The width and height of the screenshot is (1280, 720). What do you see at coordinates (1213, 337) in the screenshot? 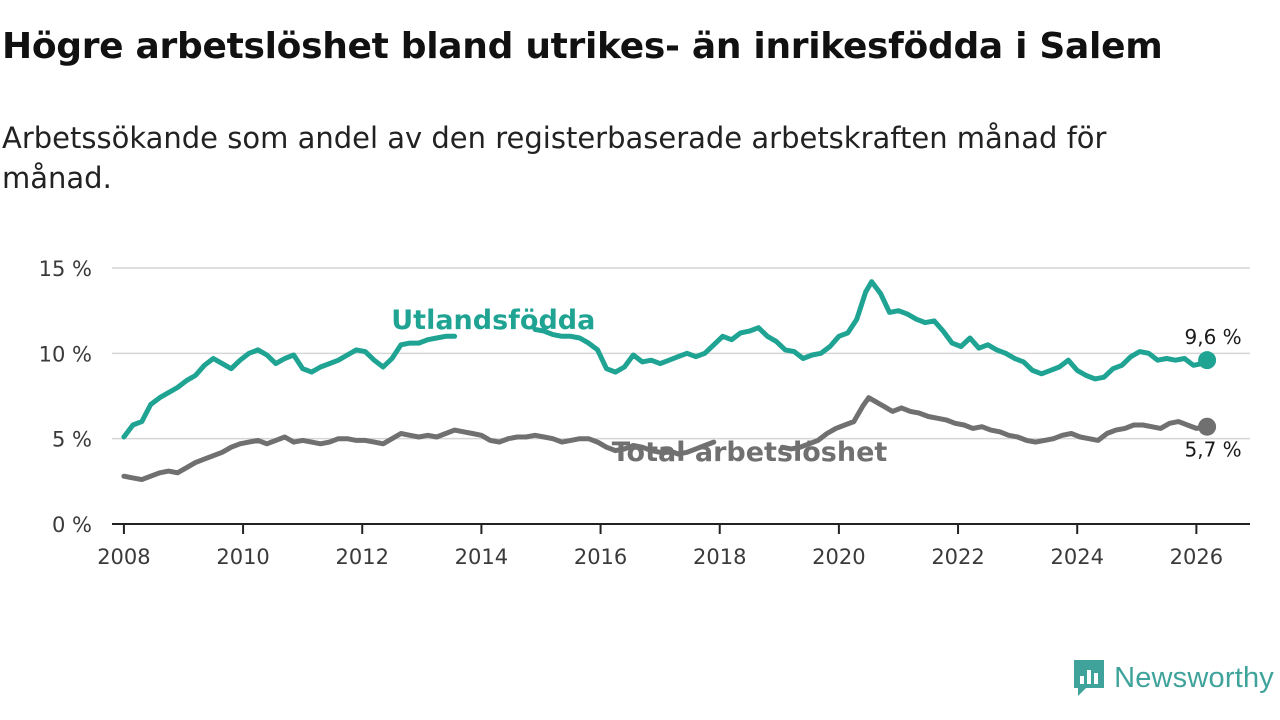
I see `end-value-utlandsfodda: 9,6 %` at bounding box center [1213, 337].